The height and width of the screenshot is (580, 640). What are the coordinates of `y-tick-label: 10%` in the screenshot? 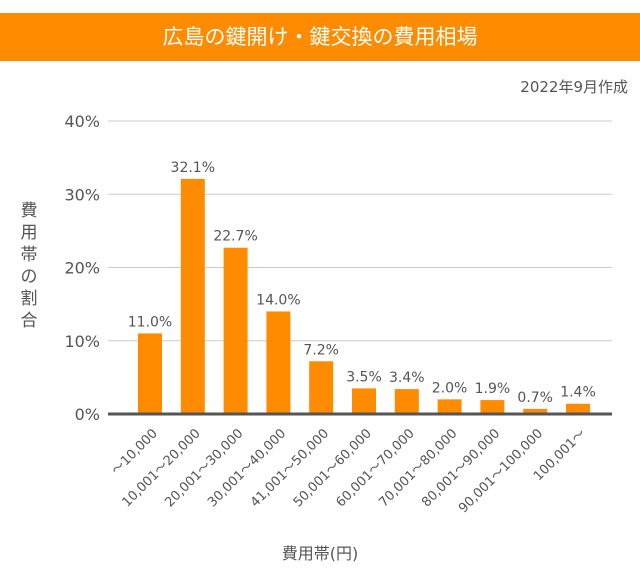 It's located at (82, 341).